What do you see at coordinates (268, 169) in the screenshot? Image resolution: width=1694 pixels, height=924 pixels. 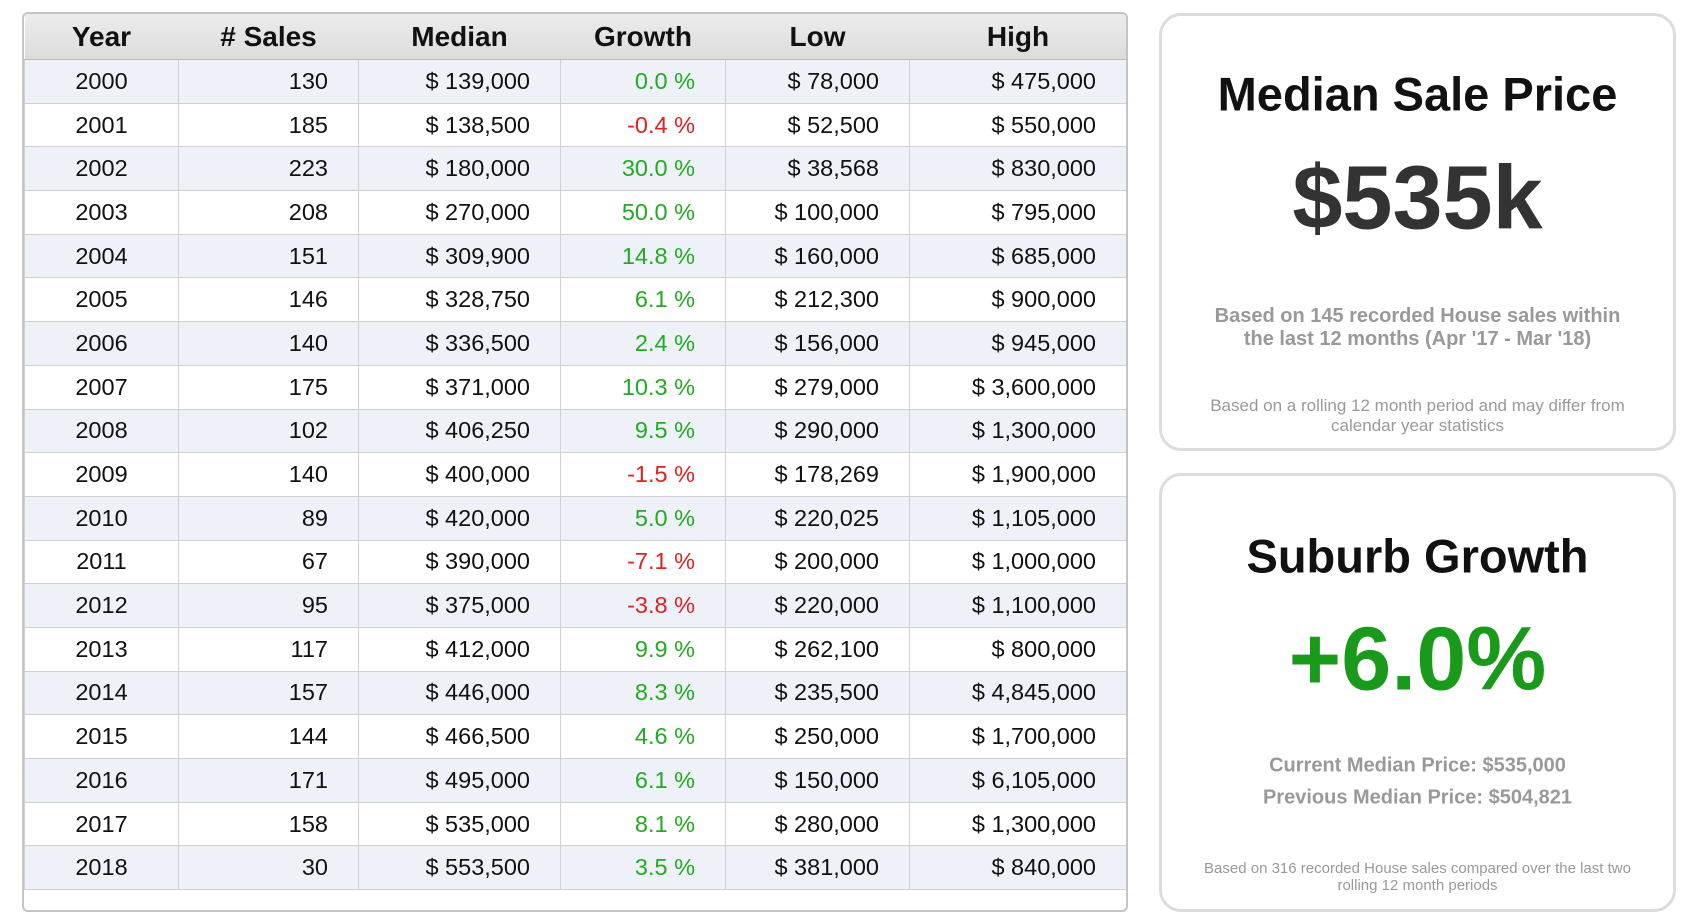 I see `table-cell: 223` at bounding box center [268, 169].